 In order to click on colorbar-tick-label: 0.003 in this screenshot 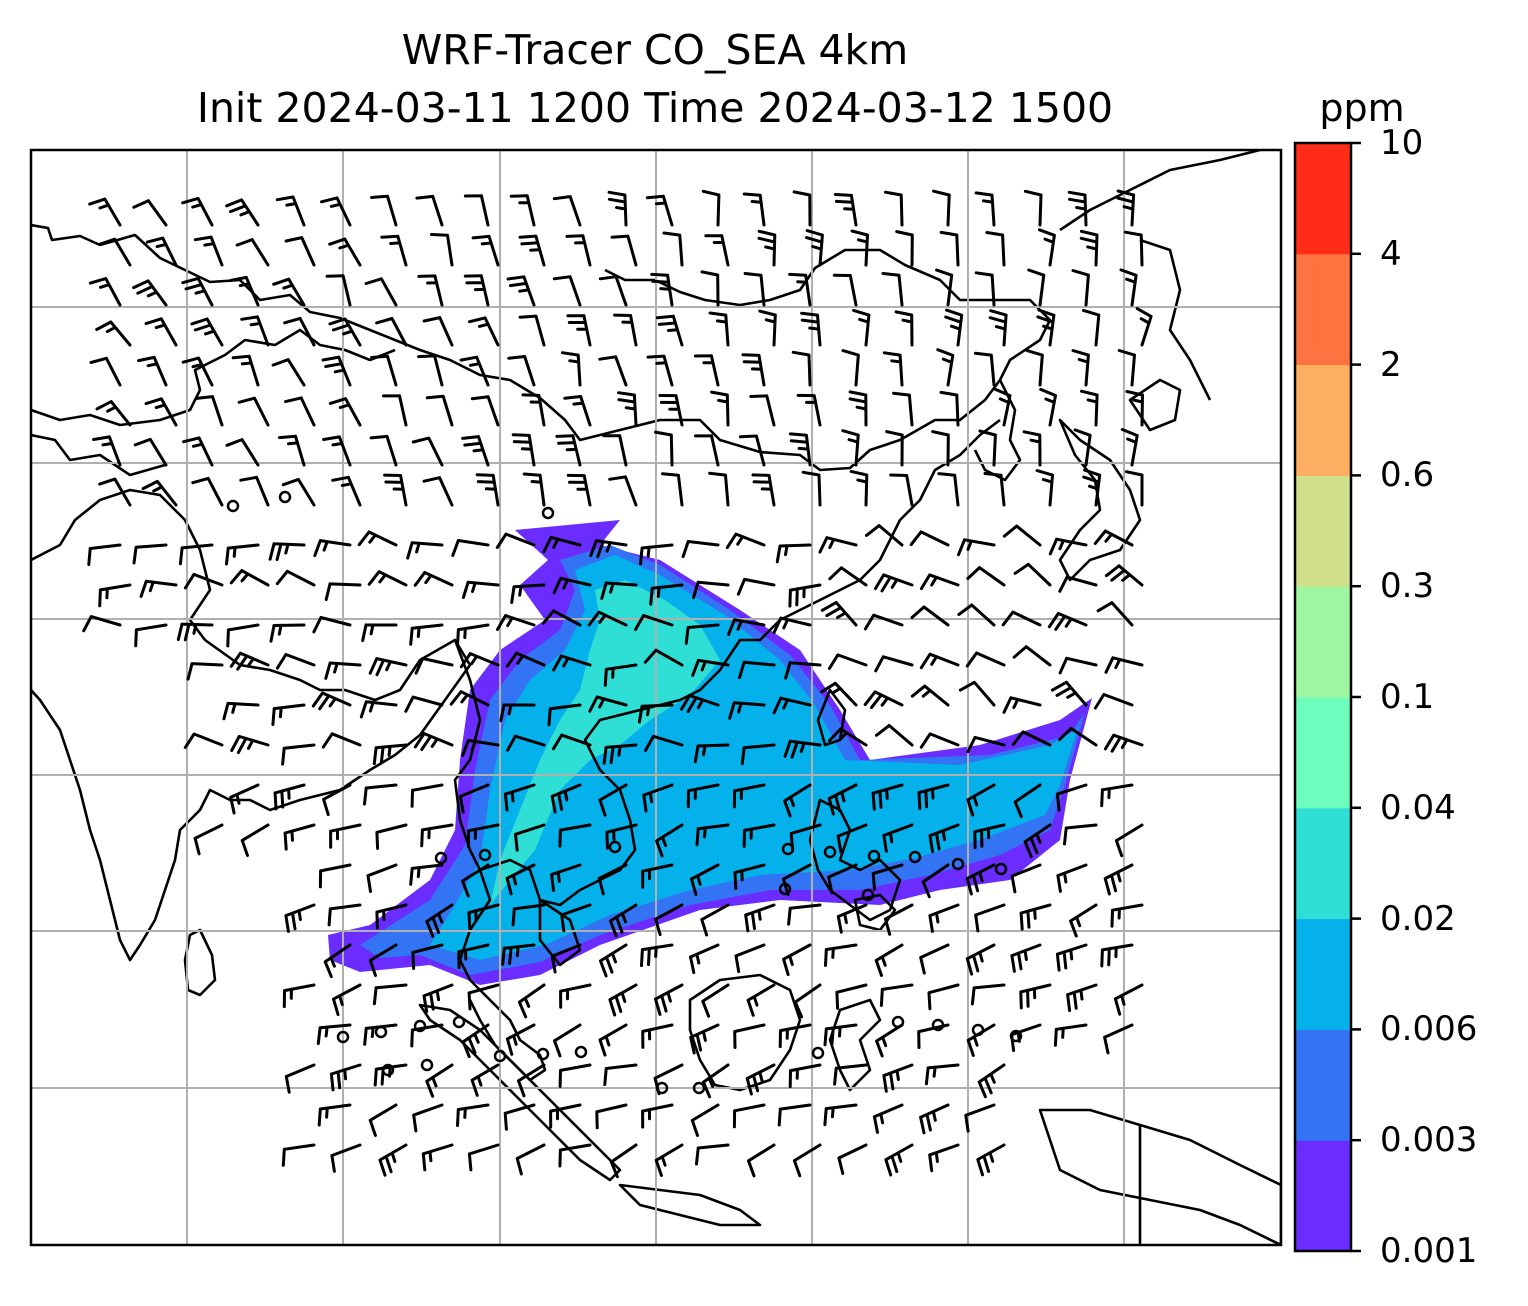, I will do `click(1429, 1140)`.